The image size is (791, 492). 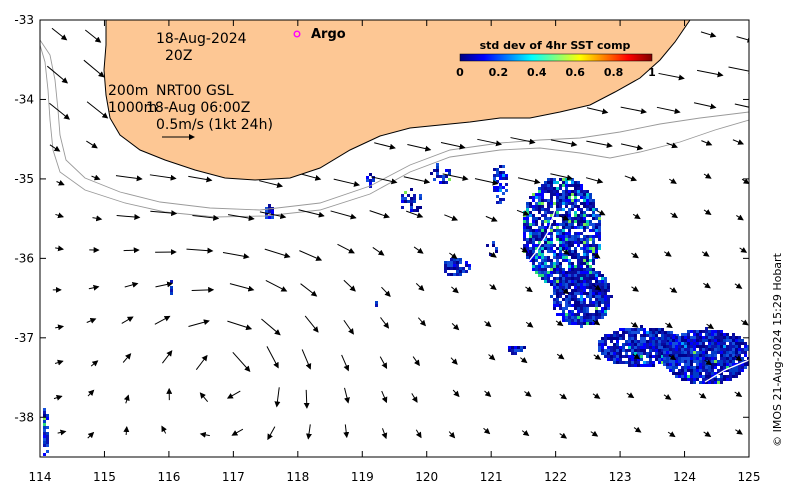 I want to click on x-tick-label: 117, so click(x=233, y=477).